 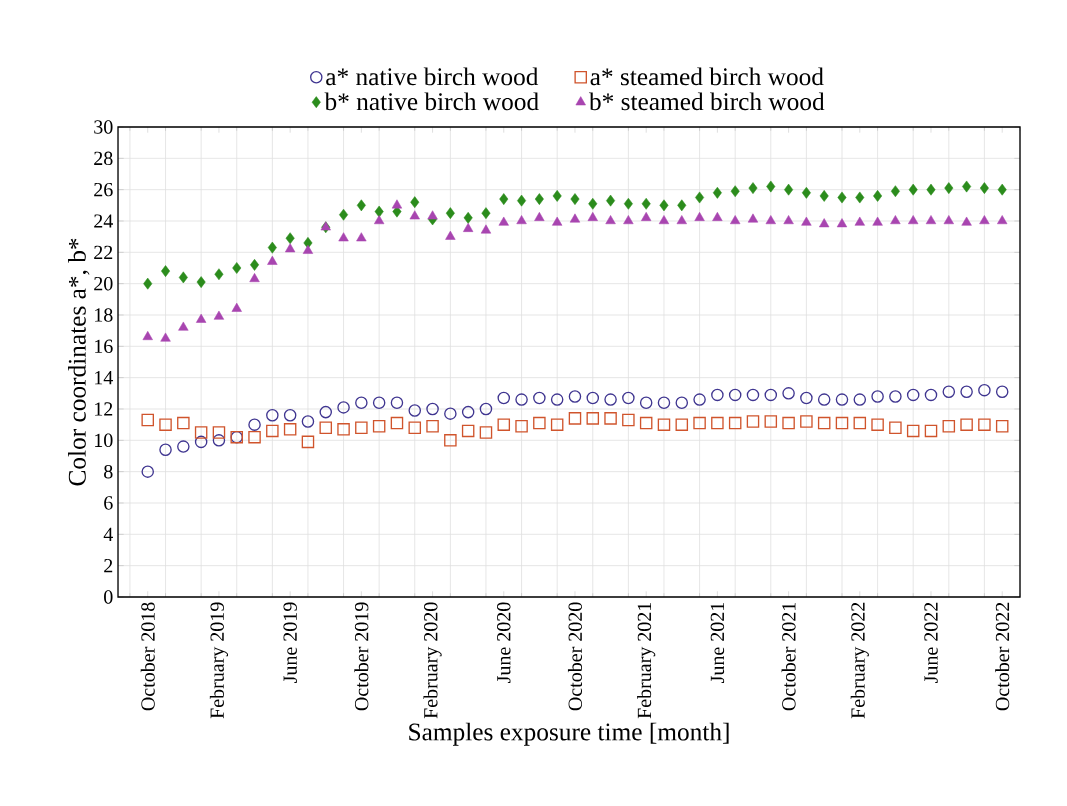 I want to click on y-tick-label: 20, so click(x=103, y=283).